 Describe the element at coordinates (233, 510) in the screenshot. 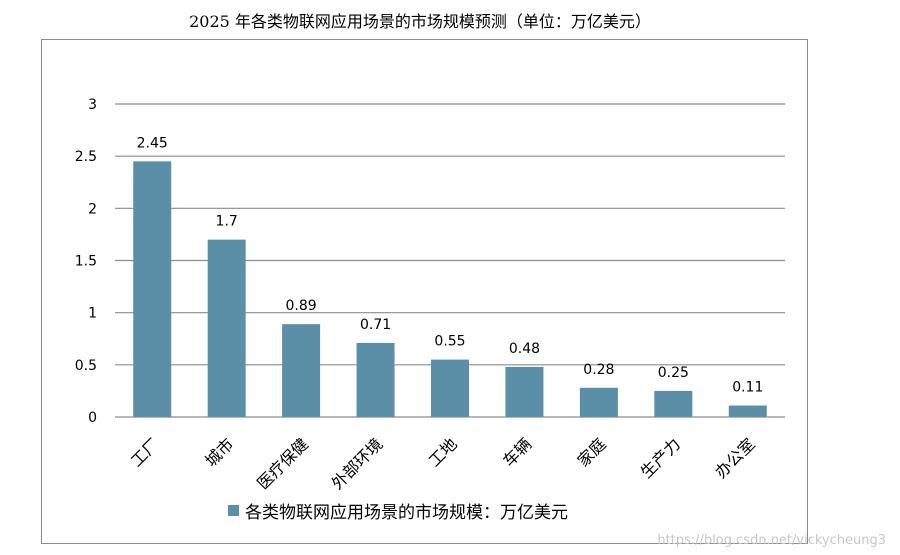

I see `legend-swatch` at that location.